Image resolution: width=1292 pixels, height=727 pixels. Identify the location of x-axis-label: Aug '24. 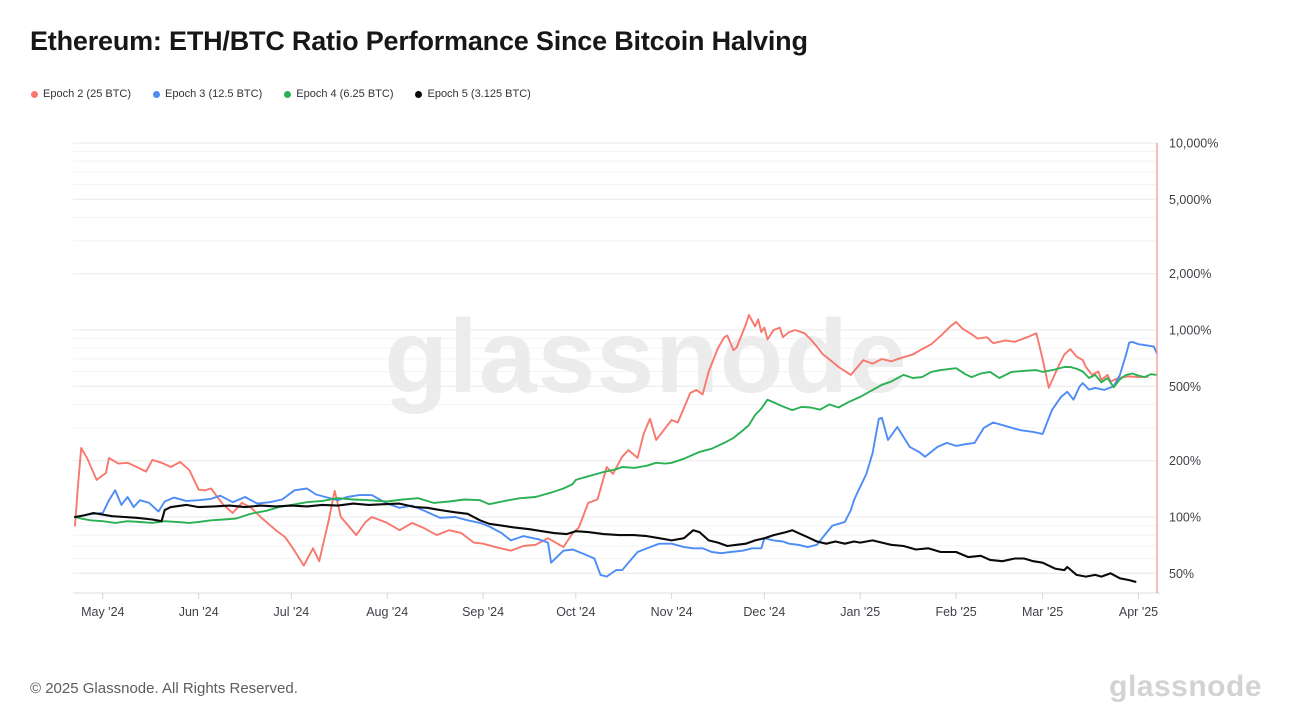
(387, 612).